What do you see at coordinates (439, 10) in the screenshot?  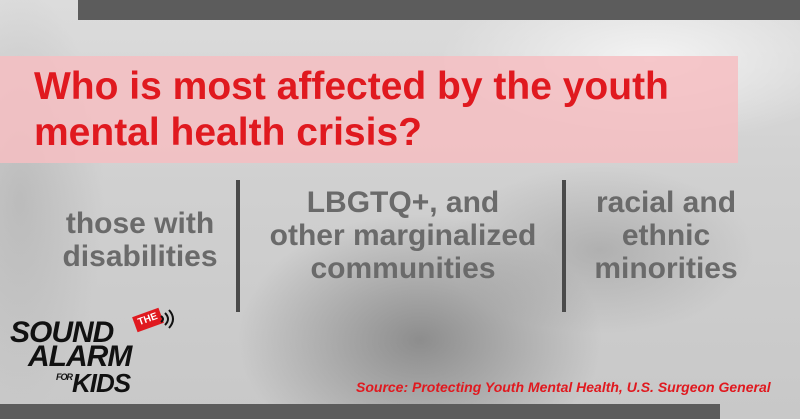 I see `top-bar` at bounding box center [439, 10].